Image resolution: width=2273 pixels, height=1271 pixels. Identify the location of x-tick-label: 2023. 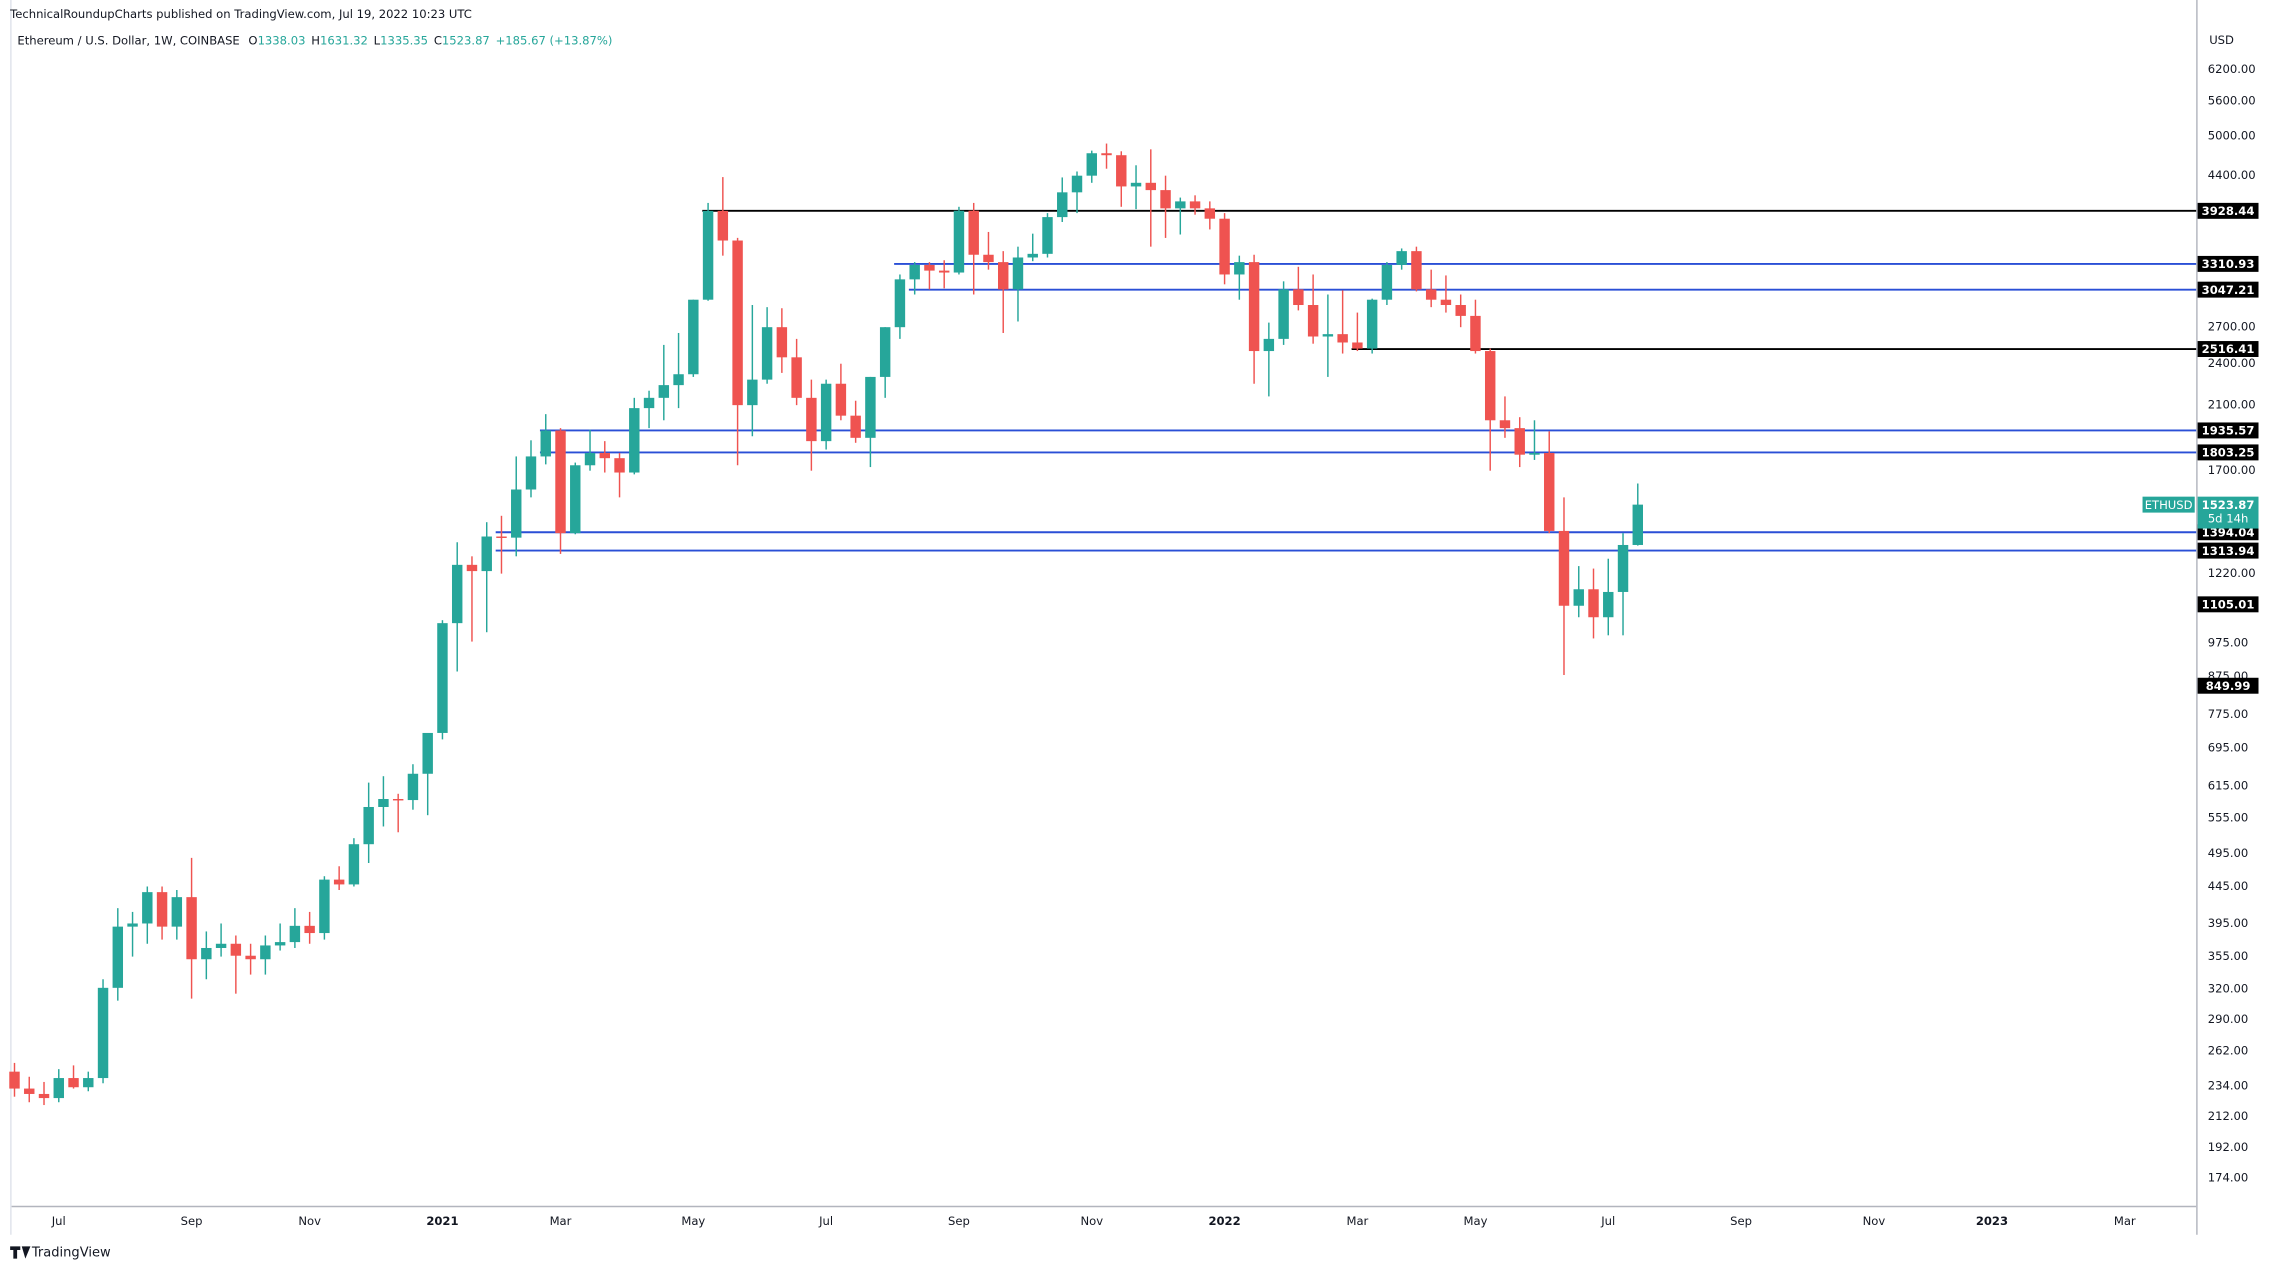
(1992, 1221).